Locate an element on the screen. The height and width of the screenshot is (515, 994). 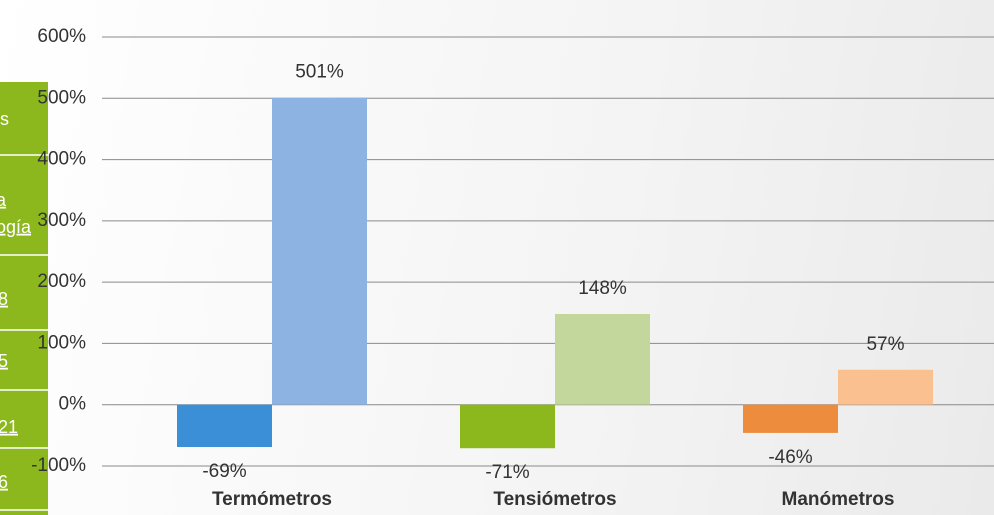
data-label: 57% is located at coordinates (885, 344).